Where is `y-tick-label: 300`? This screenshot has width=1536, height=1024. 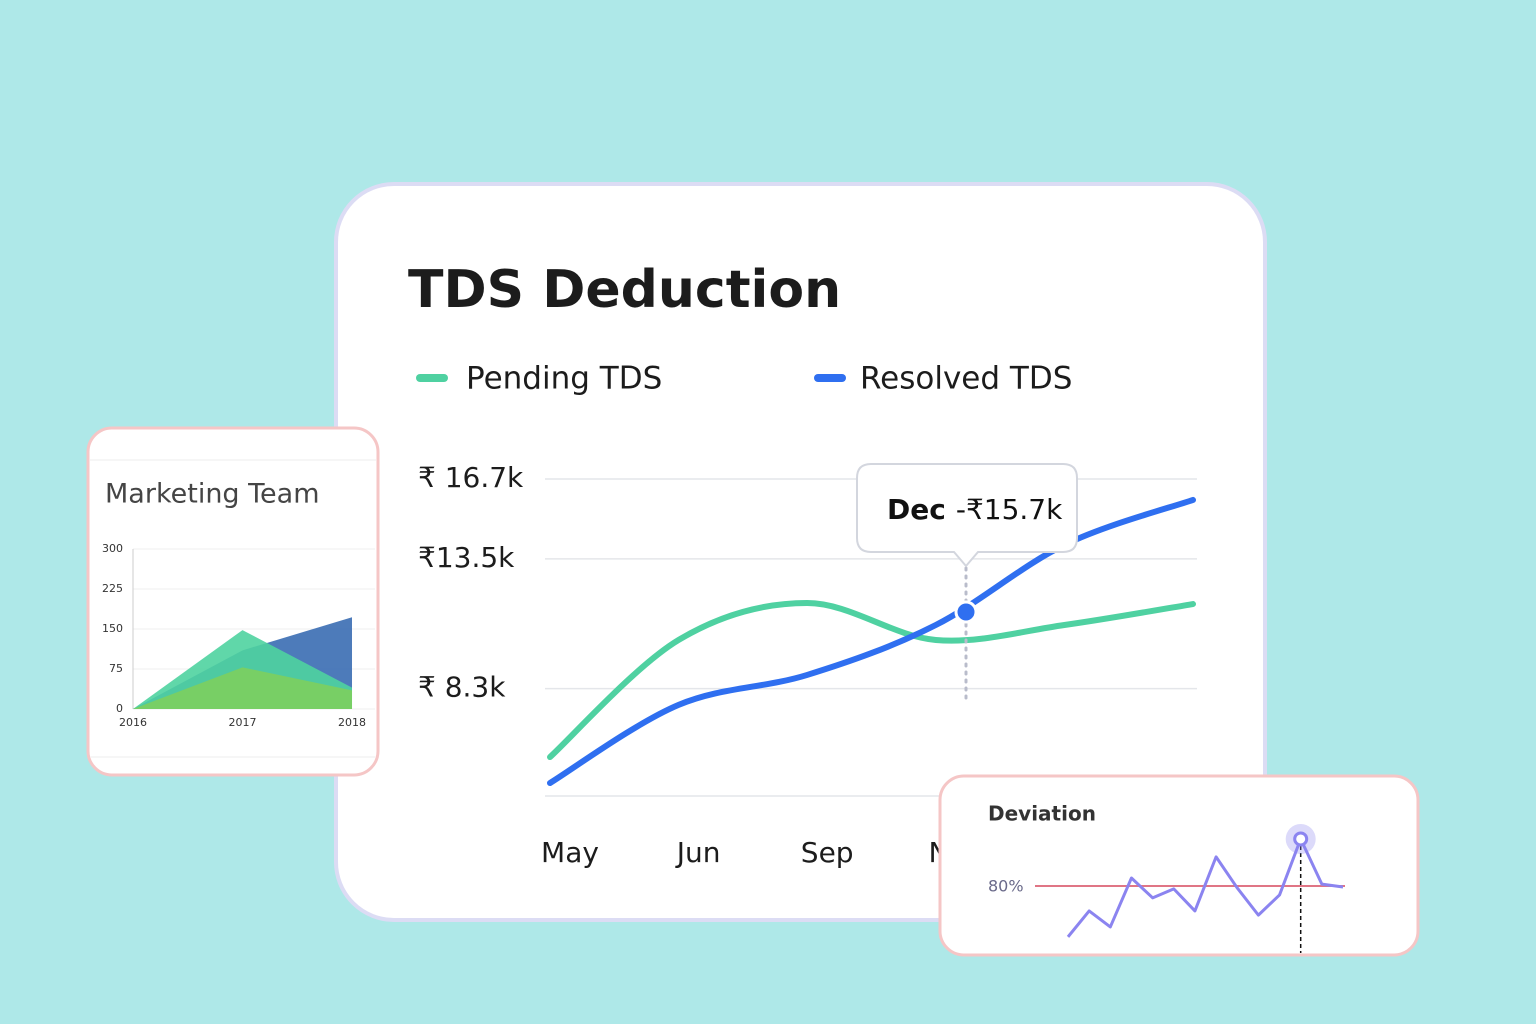
y-tick-label: 300 is located at coordinates (112, 548).